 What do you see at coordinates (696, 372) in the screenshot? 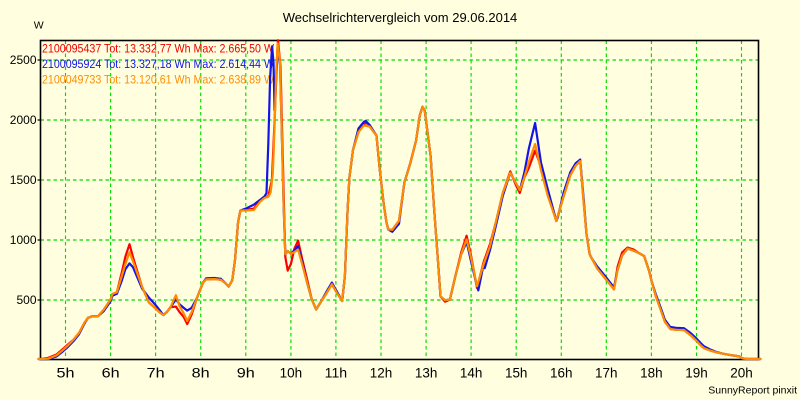
I see `svg-text: 19h` at bounding box center [696, 372].